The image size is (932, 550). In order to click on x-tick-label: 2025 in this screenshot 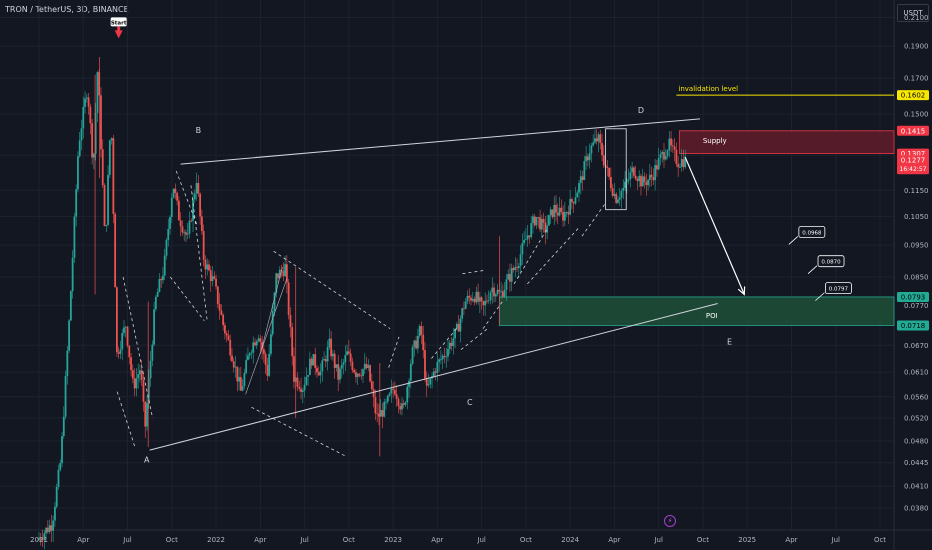, I will do `click(747, 540)`.